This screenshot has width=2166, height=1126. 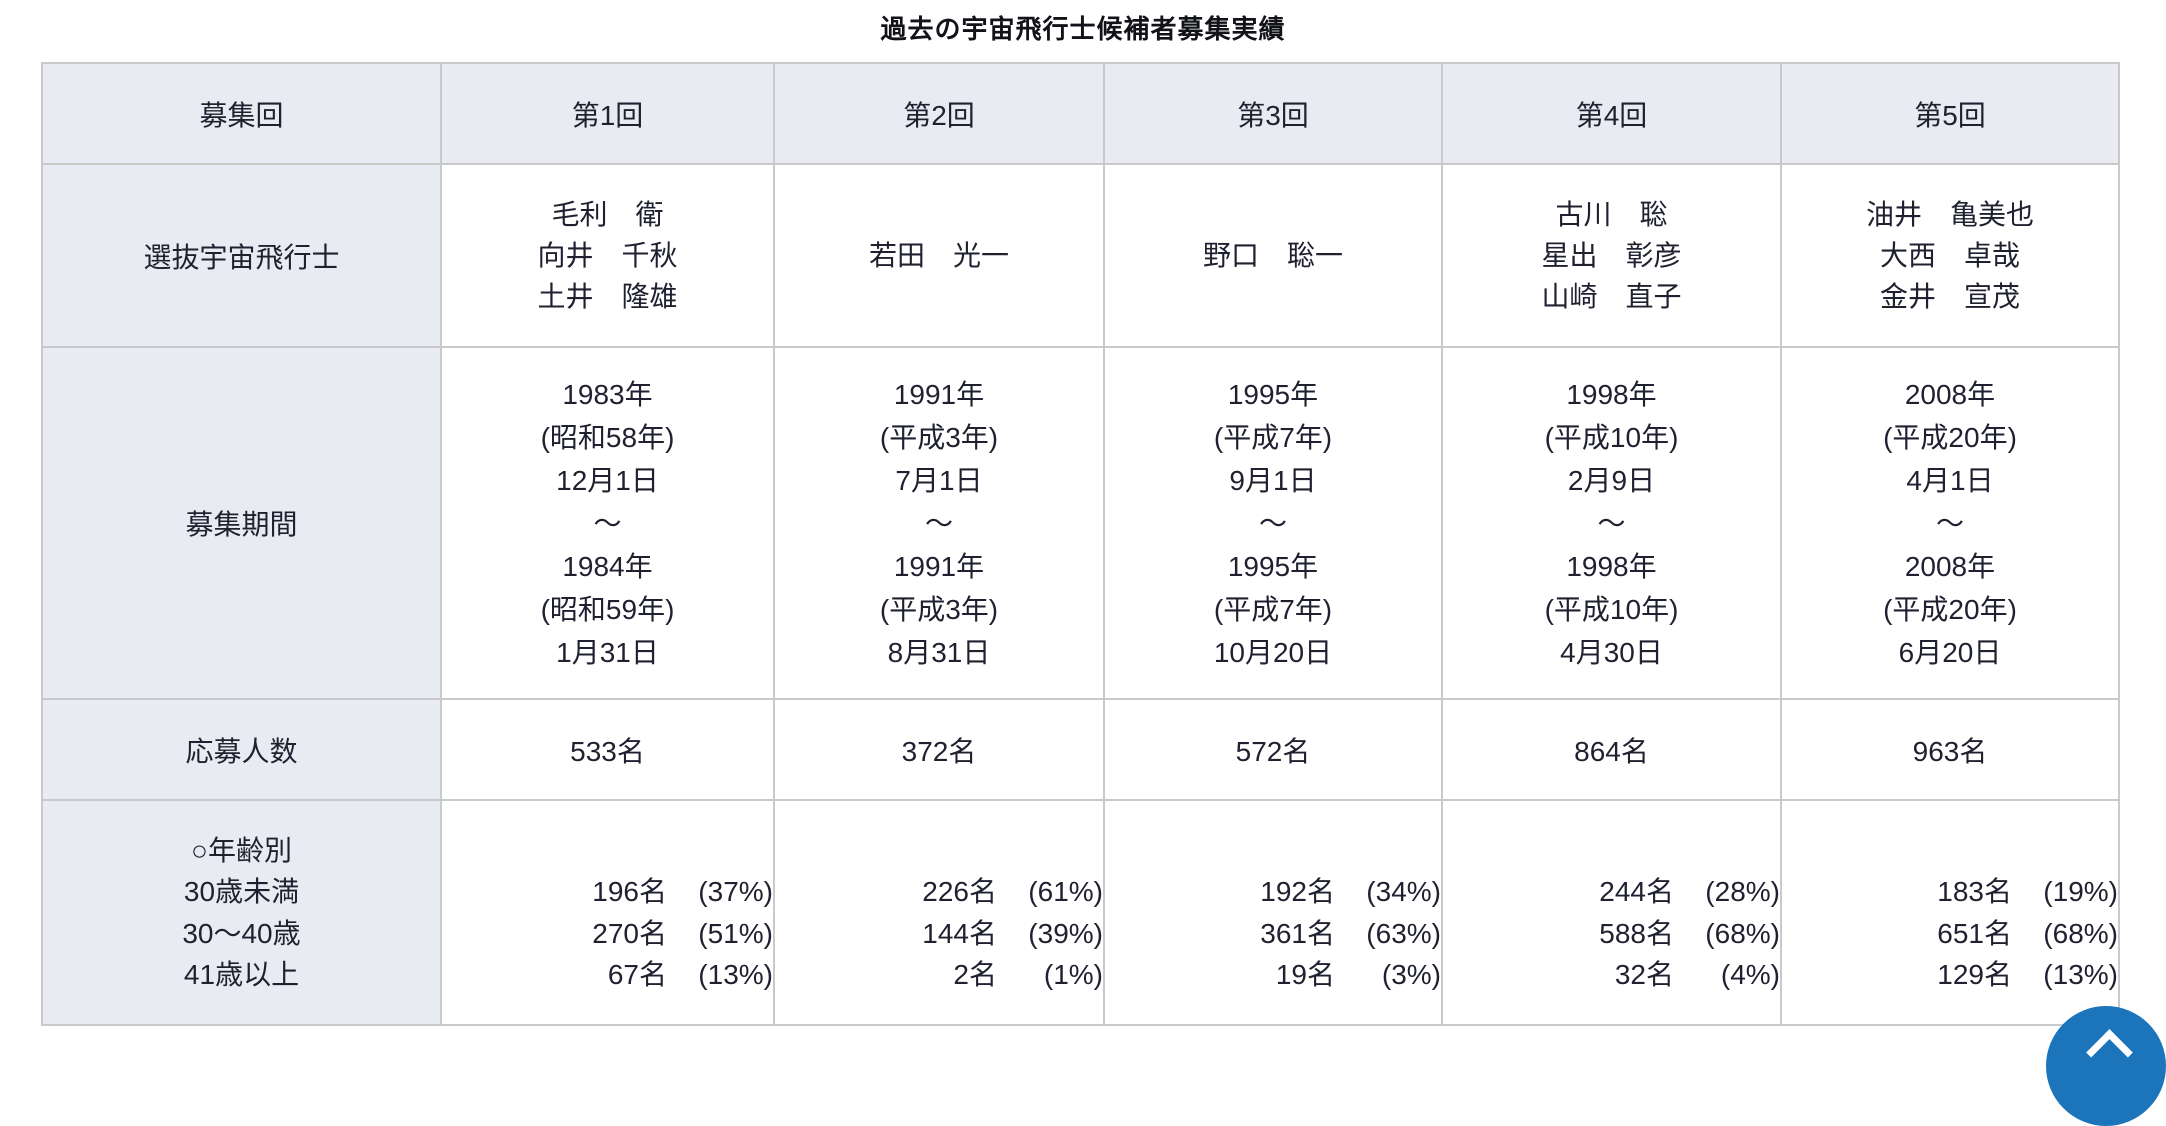 I want to click on applicants-cell-5: 963名, so click(x=1950, y=749).